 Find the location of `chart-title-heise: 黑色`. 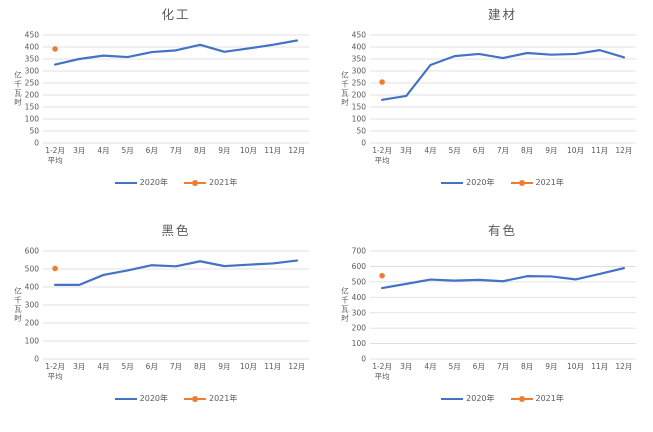

chart-title-heise: 黑色 is located at coordinates (176, 230).